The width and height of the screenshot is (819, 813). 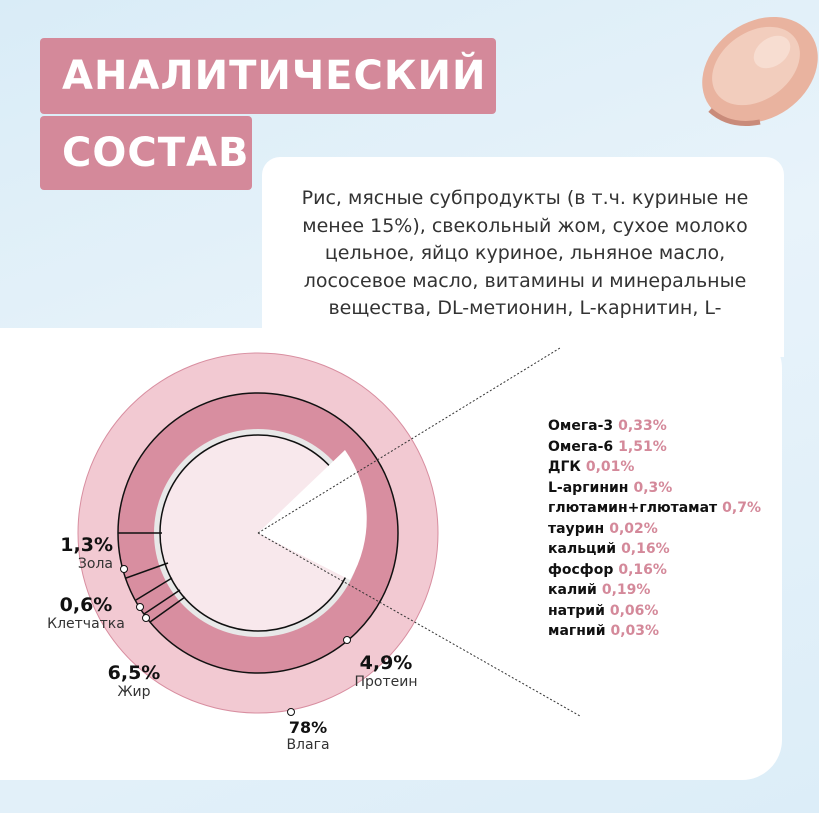 I want to click on label-protein: 4,9% Протеин, so click(x=386, y=671).